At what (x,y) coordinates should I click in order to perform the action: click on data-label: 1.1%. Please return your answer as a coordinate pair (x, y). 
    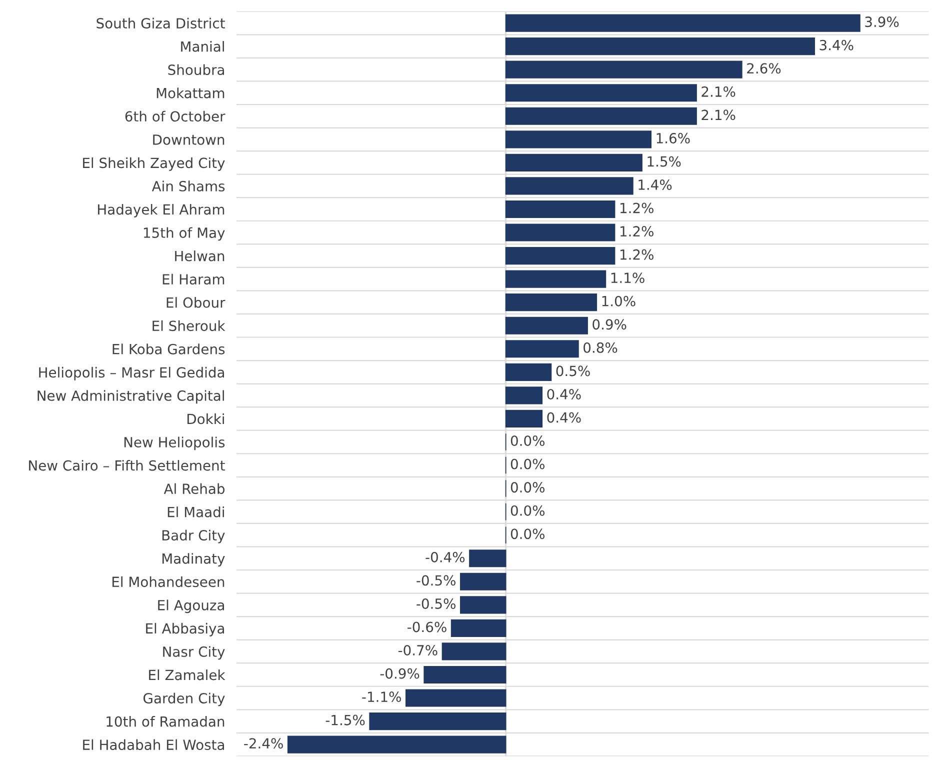
    Looking at the image, I should click on (627, 278).